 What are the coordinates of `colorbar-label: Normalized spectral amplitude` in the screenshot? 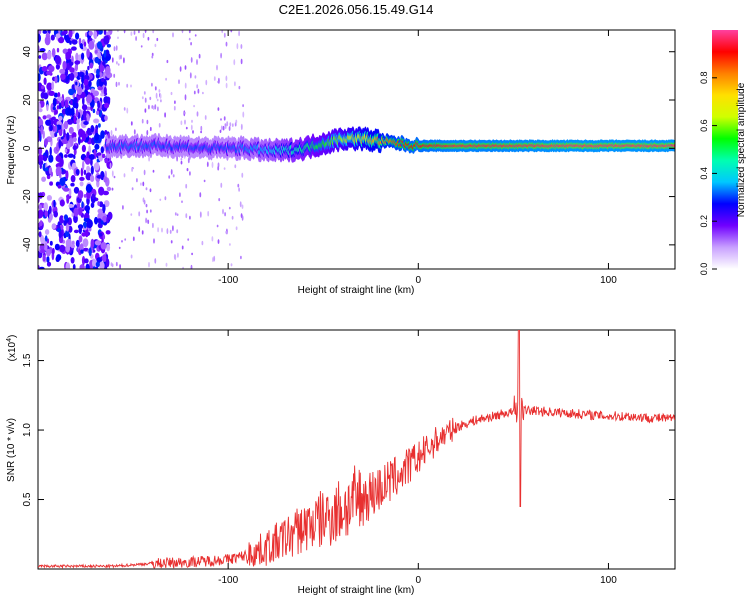 It's located at (741, 149).